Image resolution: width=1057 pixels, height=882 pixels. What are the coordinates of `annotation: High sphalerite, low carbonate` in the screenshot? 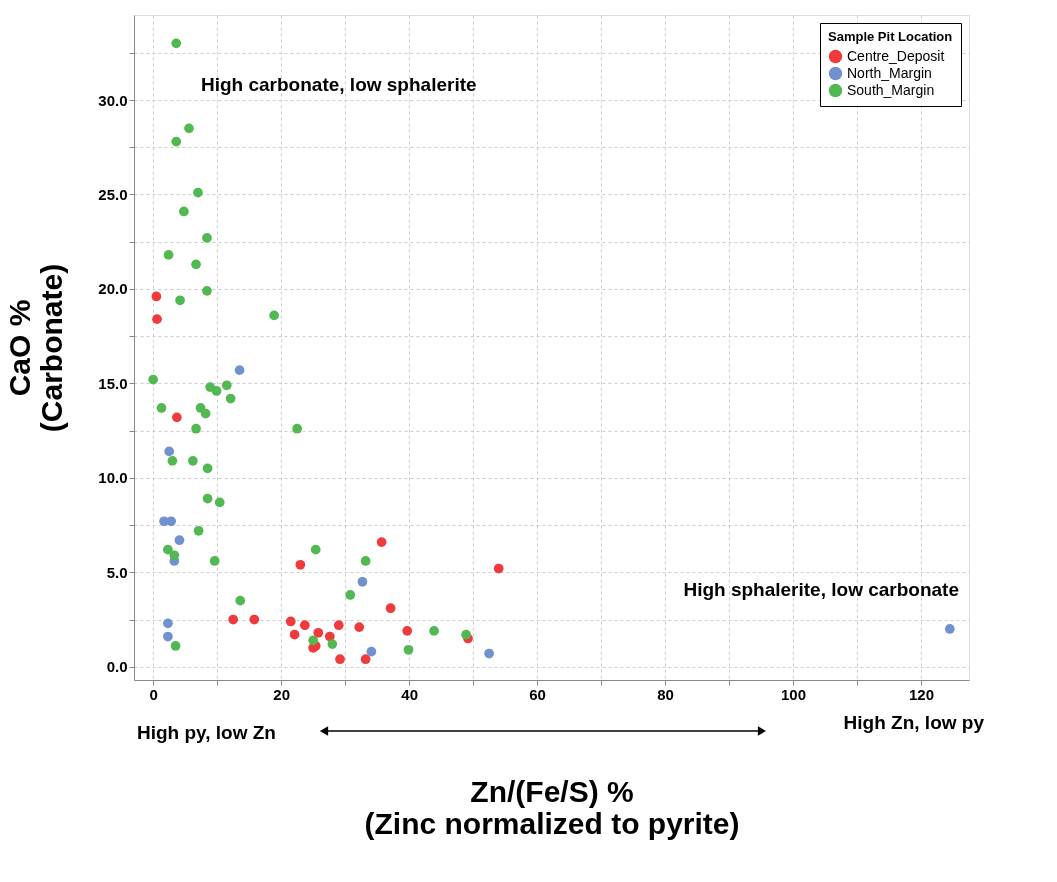 It's located at (821, 589).